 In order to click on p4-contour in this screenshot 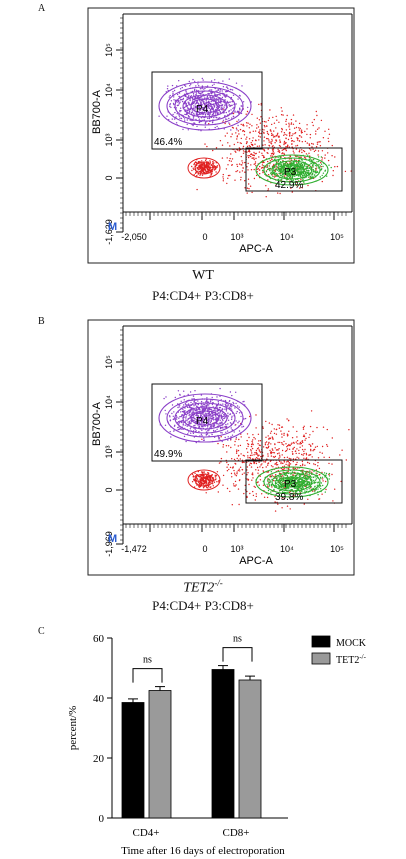, I will do `click(205, 418)`.